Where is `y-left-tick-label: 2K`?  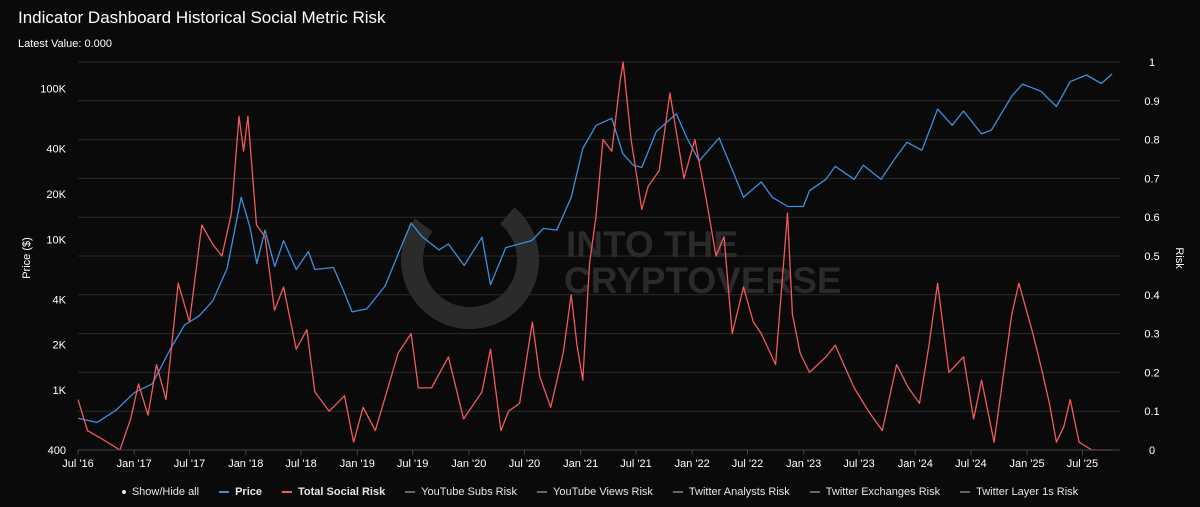 y-left-tick-label: 2K is located at coordinates (60, 346).